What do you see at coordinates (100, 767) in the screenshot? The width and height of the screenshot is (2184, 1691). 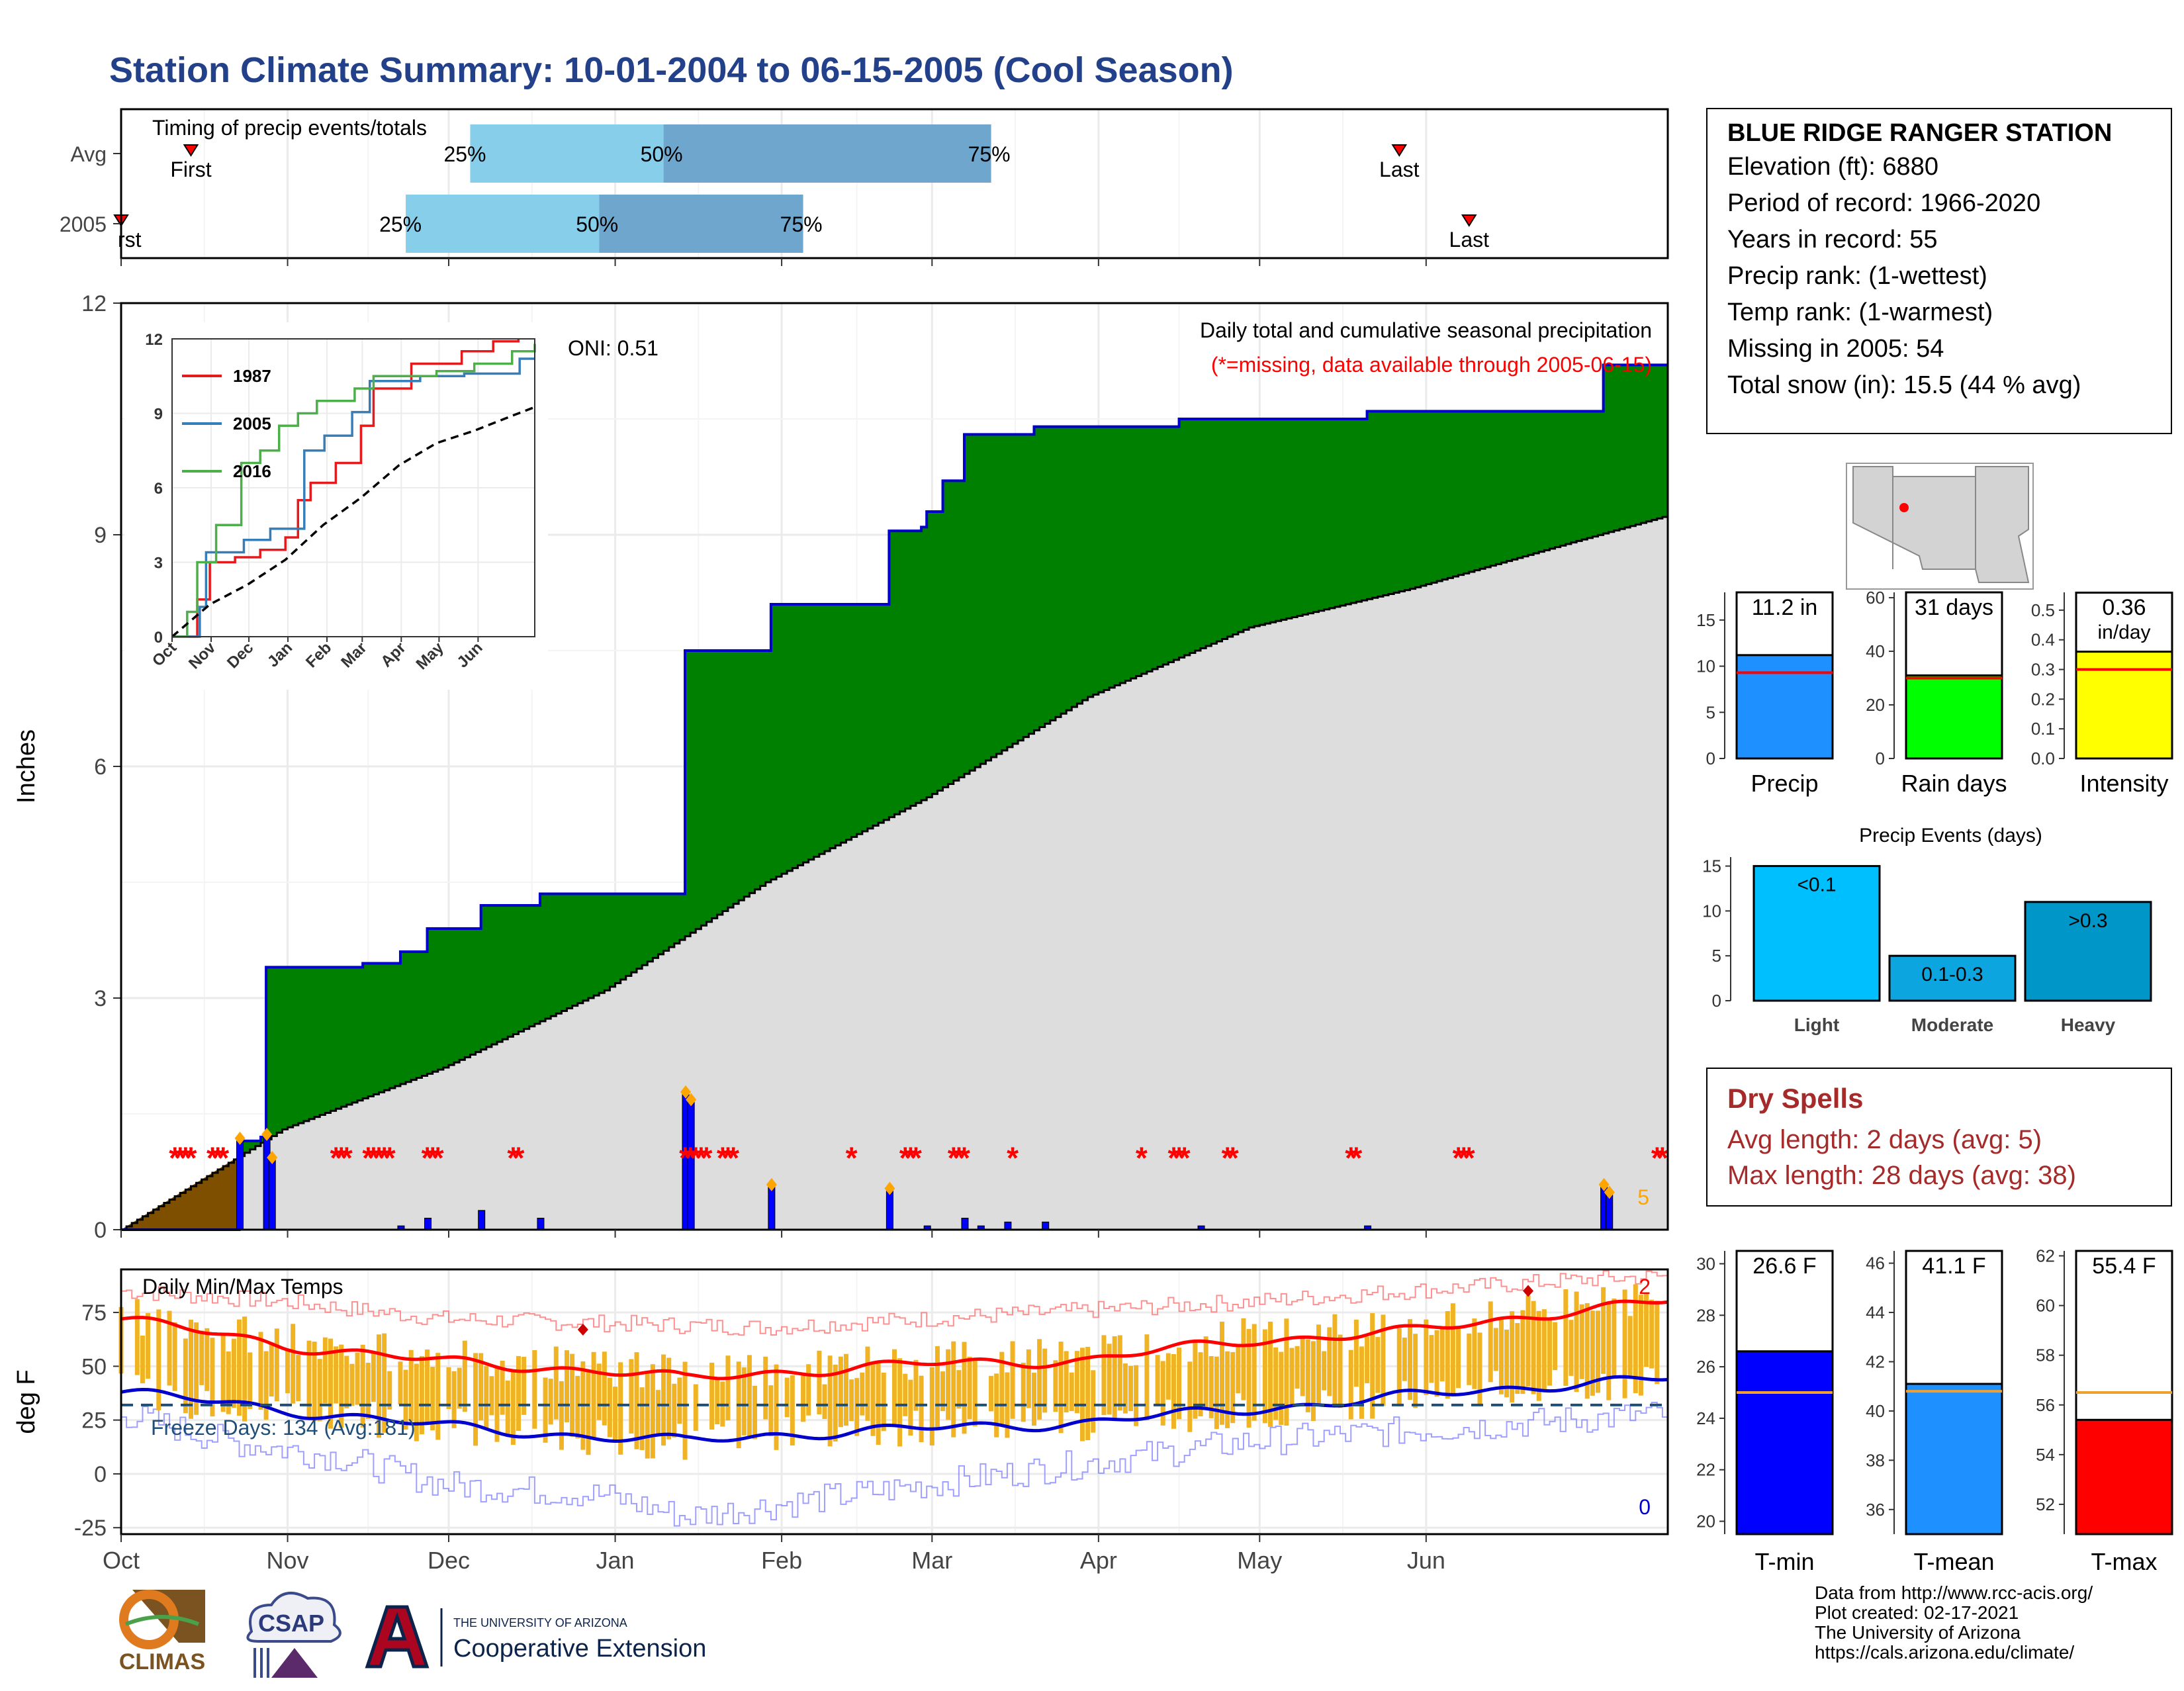 I see `precip-ytick-label-2: 6` at bounding box center [100, 767].